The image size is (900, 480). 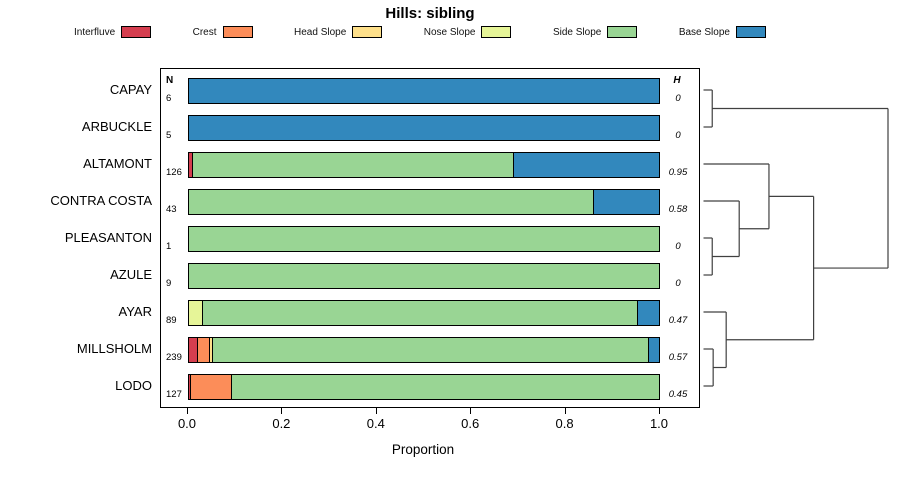 What do you see at coordinates (187, 423) in the screenshot?
I see `x-axis-tick-label: 0.0` at bounding box center [187, 423].